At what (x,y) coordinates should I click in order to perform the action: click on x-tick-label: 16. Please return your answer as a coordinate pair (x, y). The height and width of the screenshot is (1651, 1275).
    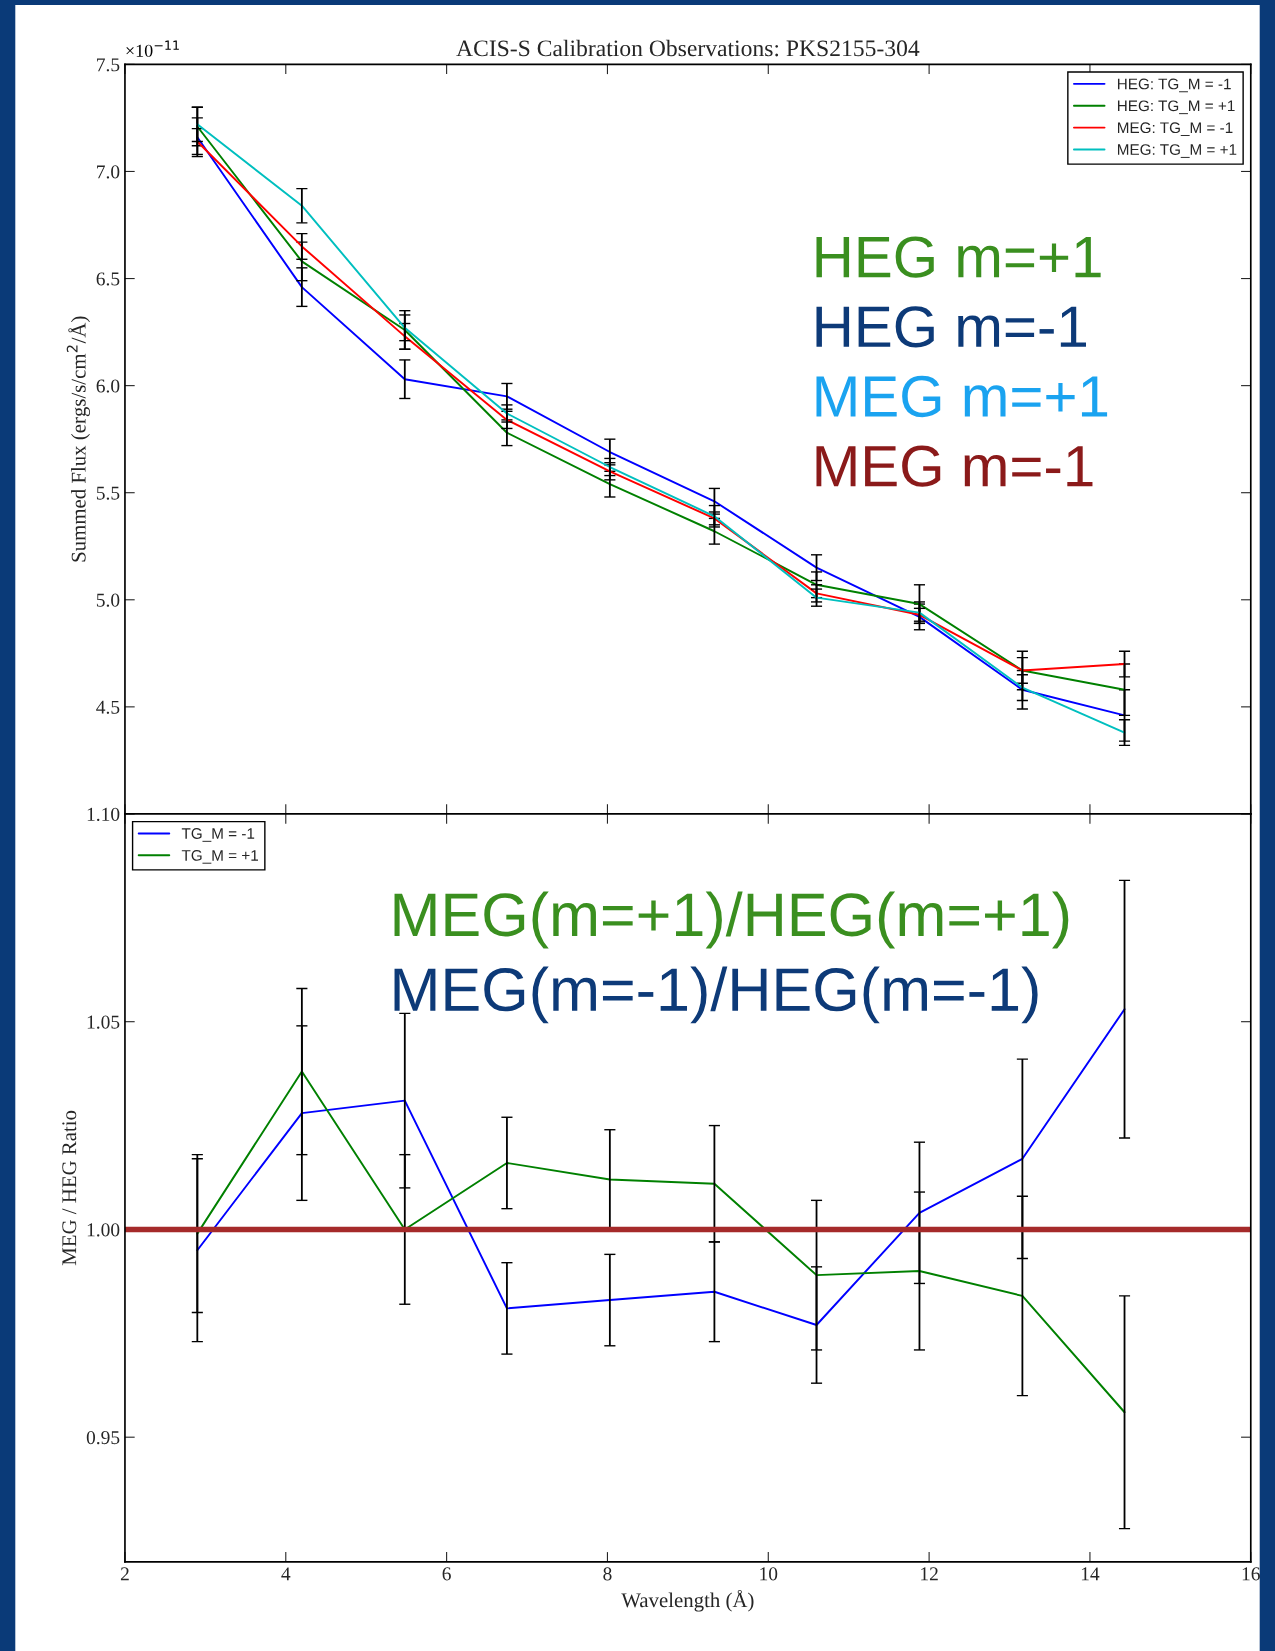
    Looking at the image, I should click on (1251, 1574).